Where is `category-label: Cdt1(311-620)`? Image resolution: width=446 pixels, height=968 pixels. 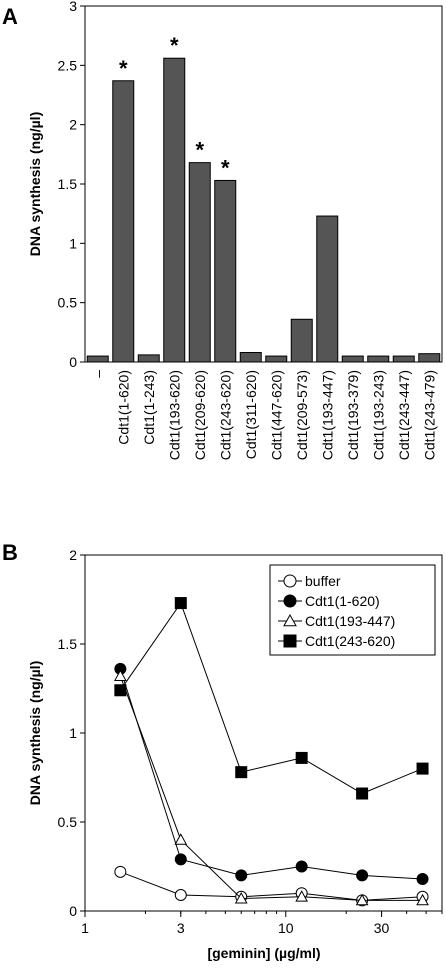
category-label: Cdt1(311-620) is located at coordinates (251, 414).